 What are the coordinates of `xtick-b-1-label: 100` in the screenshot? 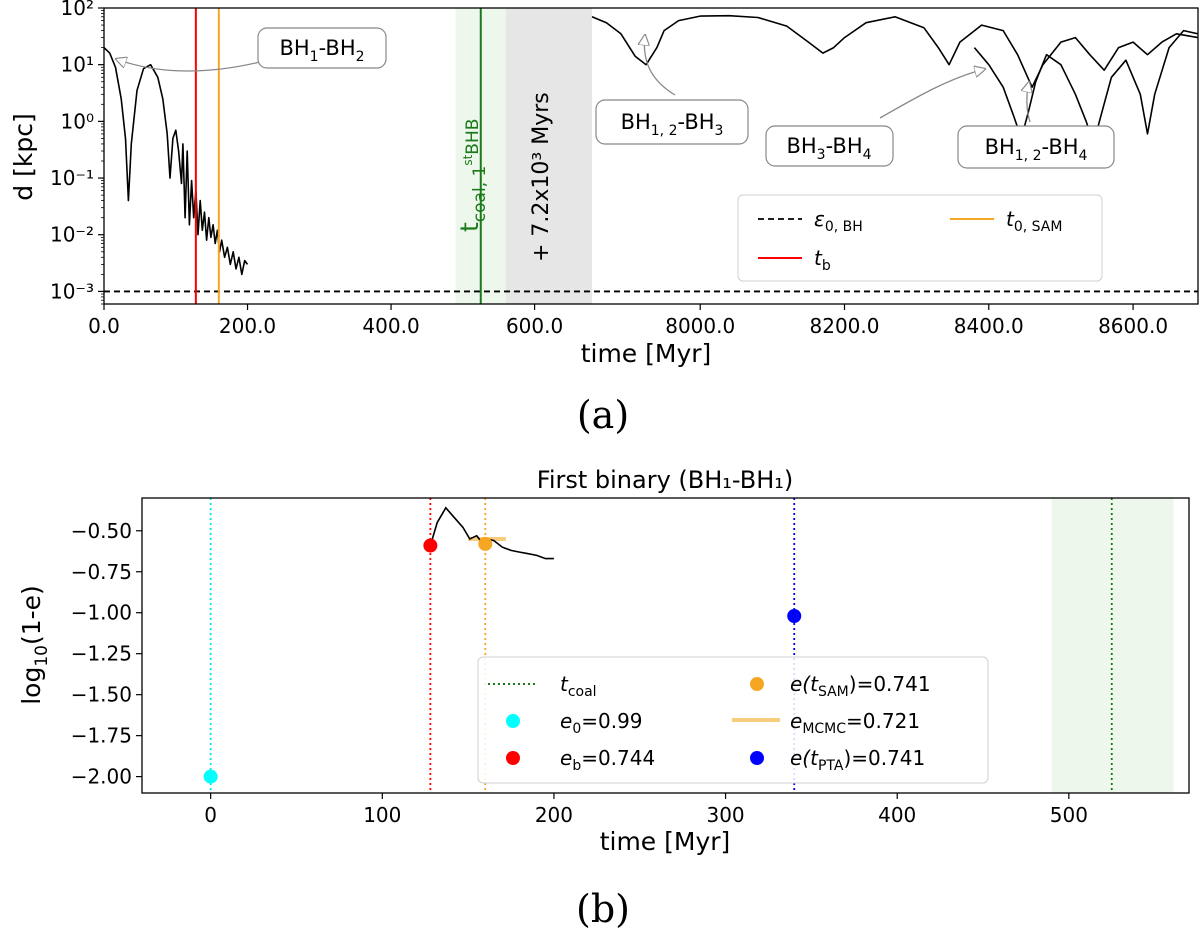 It's located at (382, 815).